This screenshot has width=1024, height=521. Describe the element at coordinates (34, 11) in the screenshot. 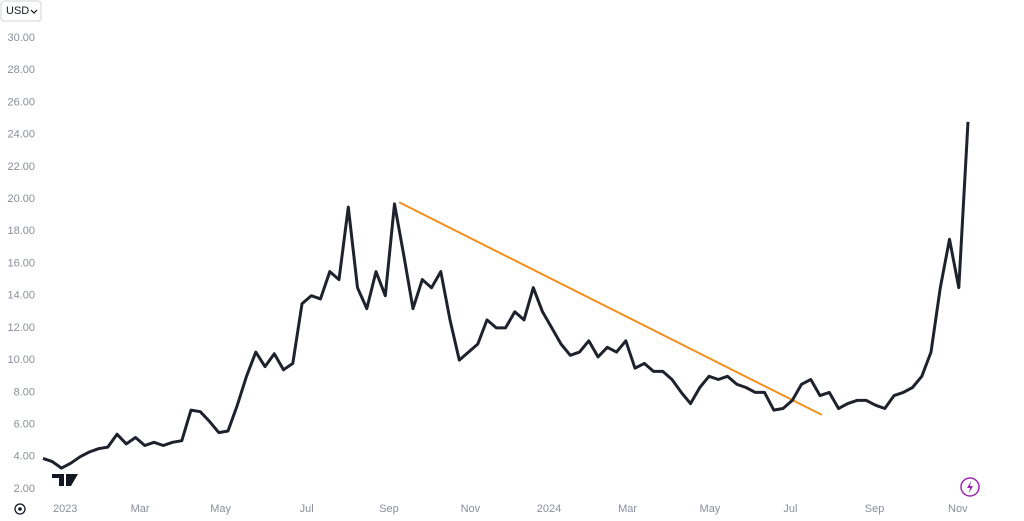

I see `dropdown-caret` at that location.